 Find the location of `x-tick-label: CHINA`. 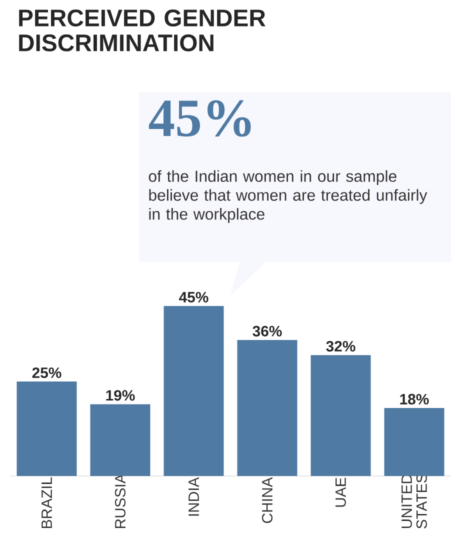

x-tick-label: CHINA is located at coordinates (267, 500).